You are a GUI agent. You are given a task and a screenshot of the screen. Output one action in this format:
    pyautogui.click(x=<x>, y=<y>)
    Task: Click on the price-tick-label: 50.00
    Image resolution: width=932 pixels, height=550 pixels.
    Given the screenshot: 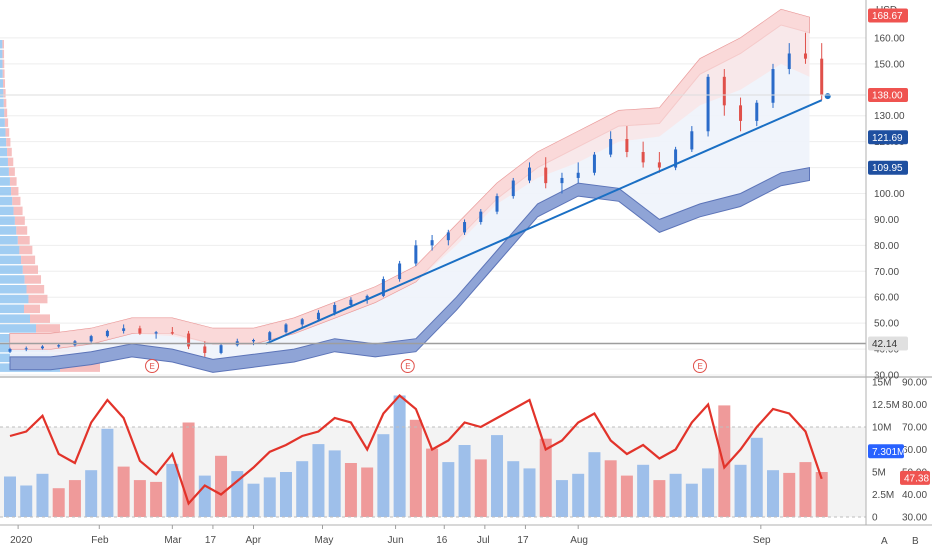 What is the action you would take?
    pyautogui.click(x=886, y=324)
    